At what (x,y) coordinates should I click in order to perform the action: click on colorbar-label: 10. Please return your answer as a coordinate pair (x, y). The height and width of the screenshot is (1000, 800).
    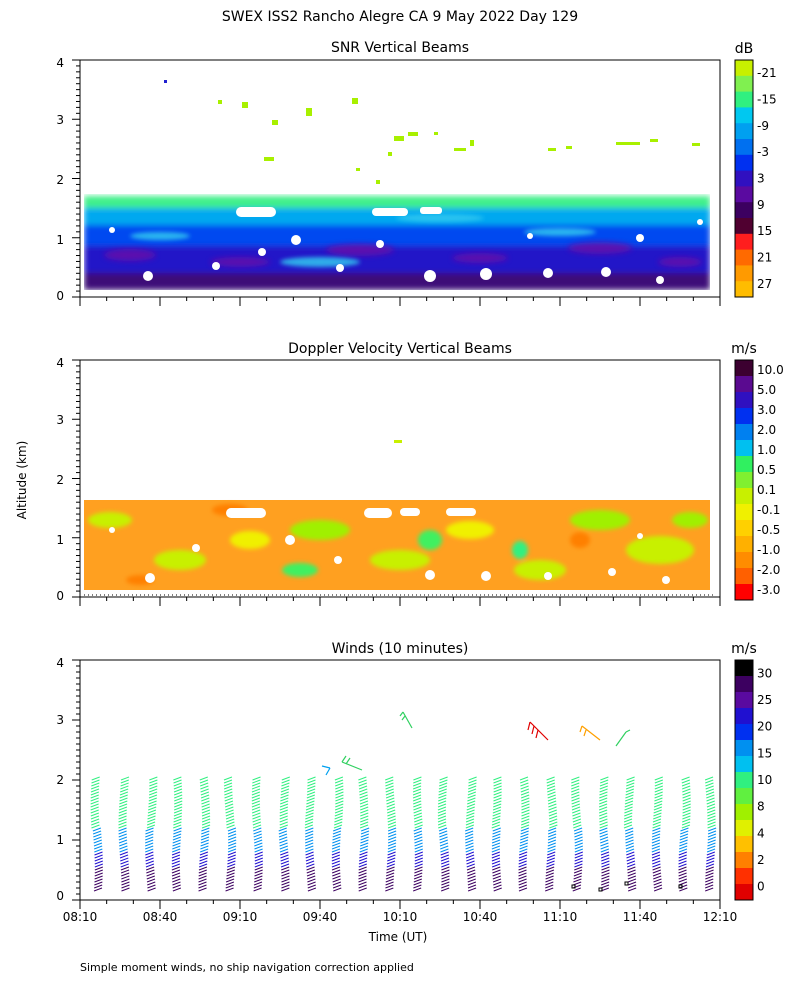
    Looking at the image, I should click on (764, 780).